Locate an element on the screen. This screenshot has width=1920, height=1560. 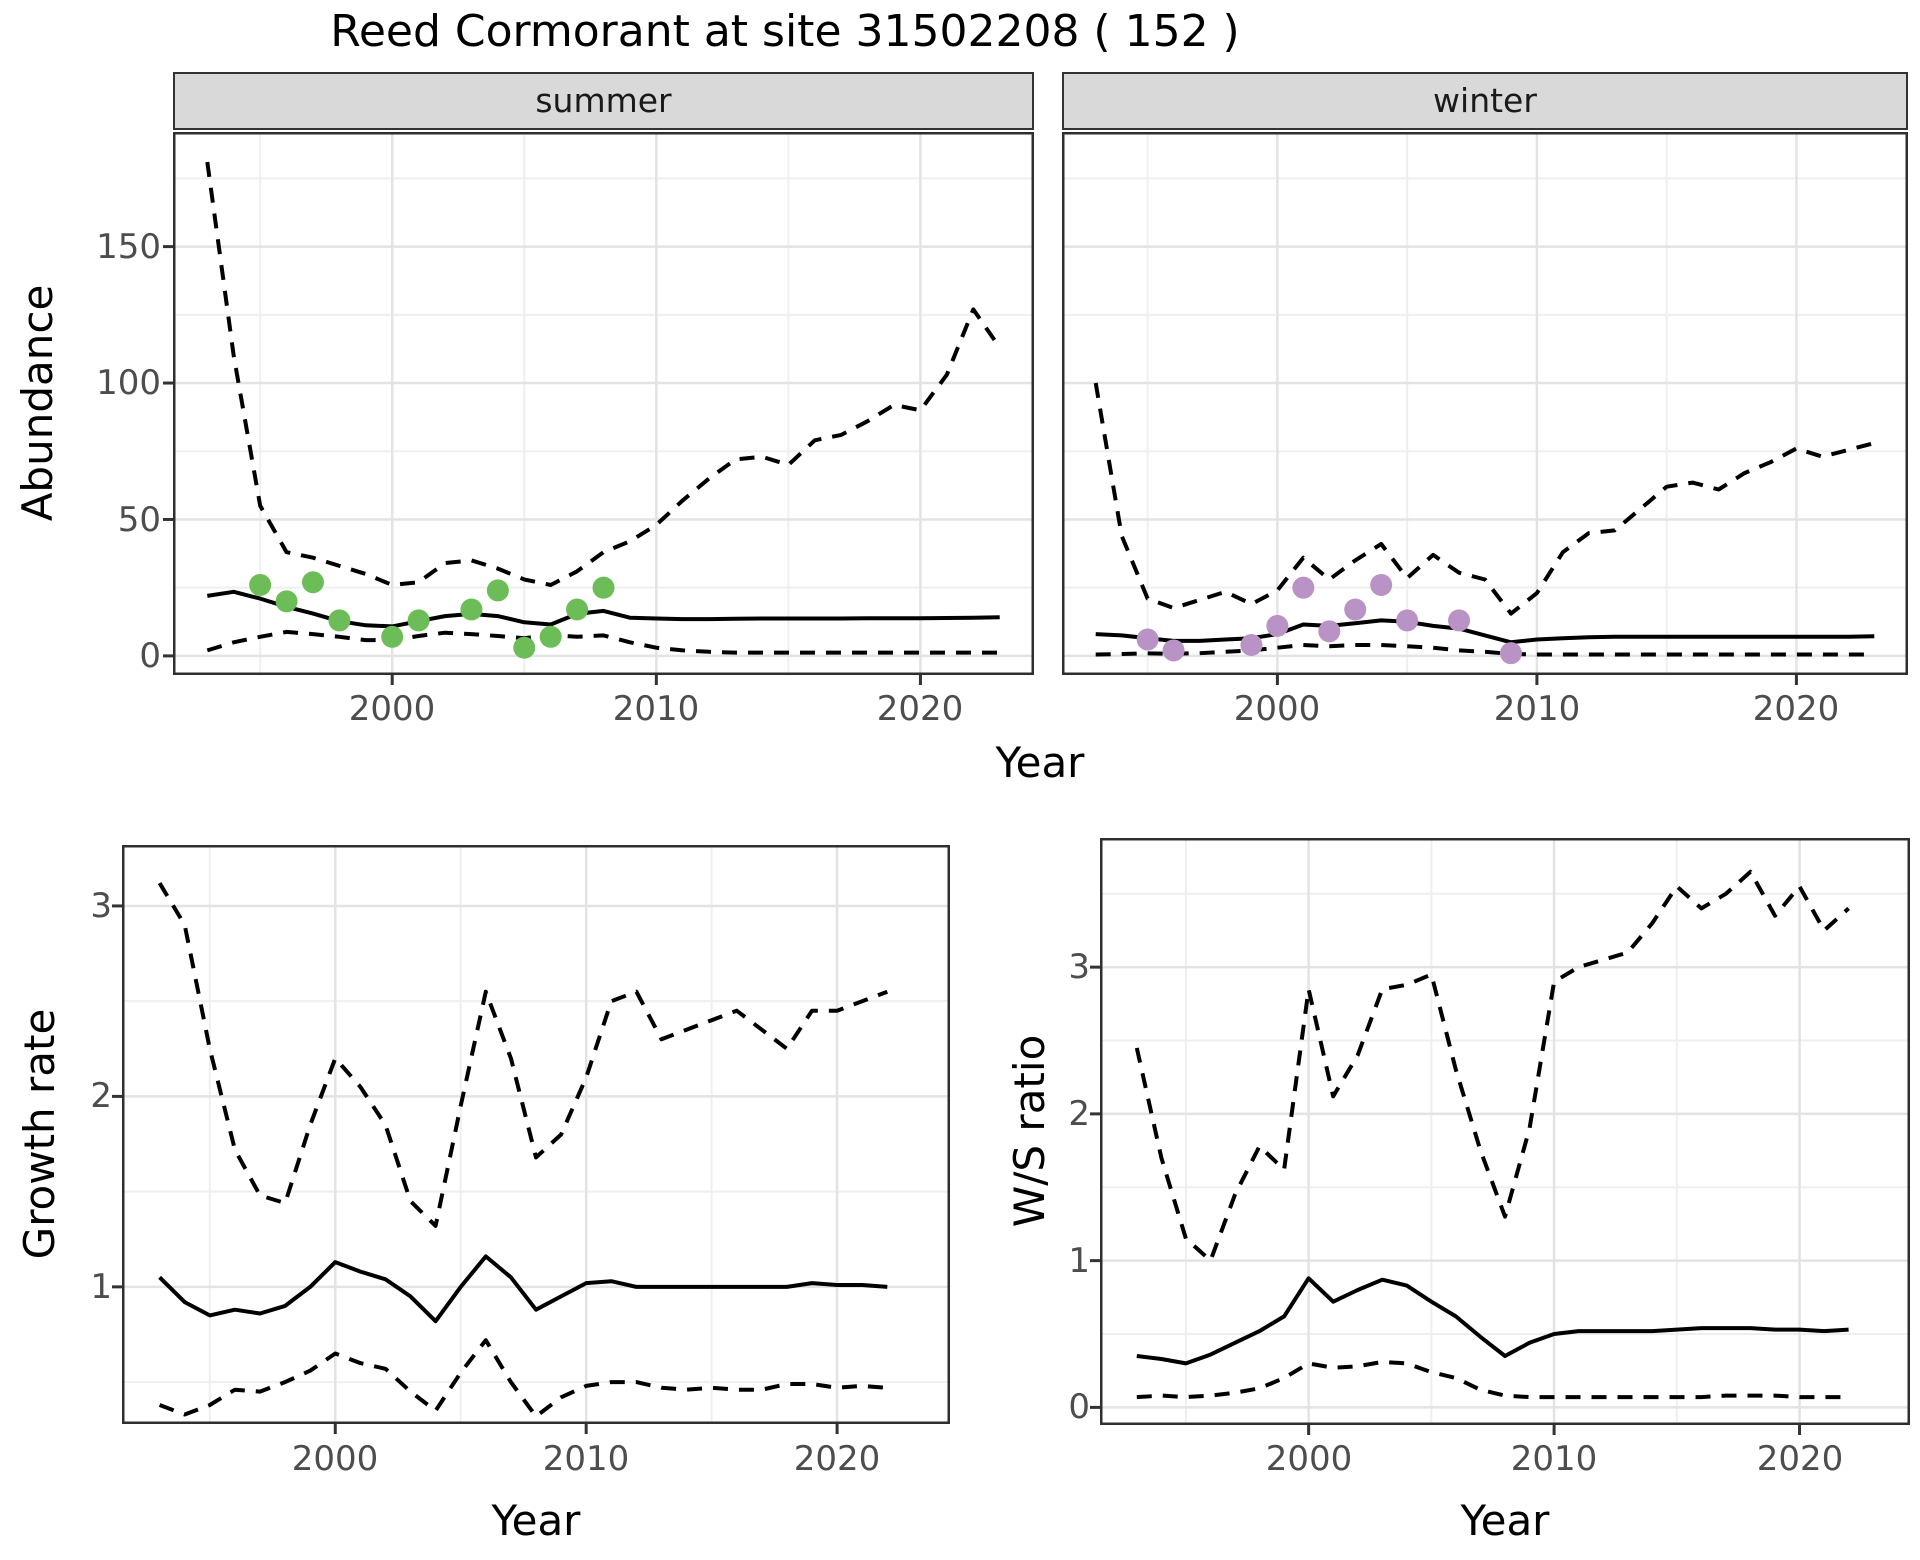
y-tick-label: 100 is located at coordinates (128, 383).